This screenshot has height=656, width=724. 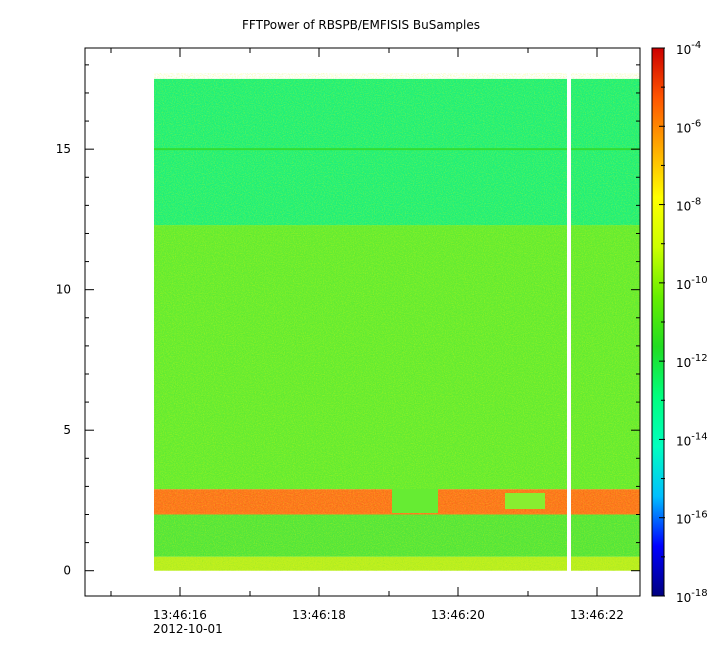 What do you see at coordinates (692, 518) in the screenshot?
I see `colorbar-tick-label: 10⁻¹⁶` at bounding box center [692, 518].